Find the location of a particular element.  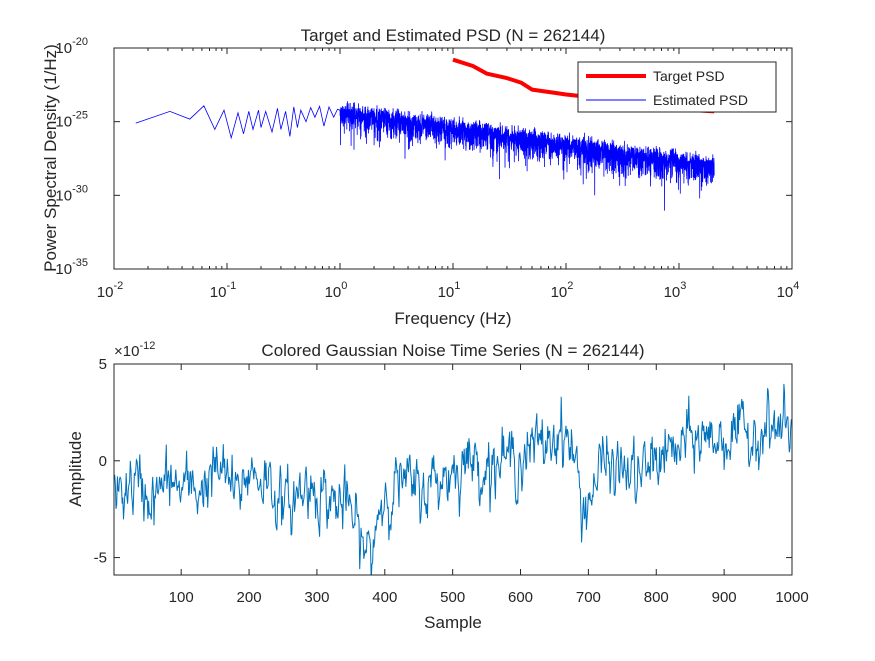

tick-exp: 1 is located at coordinates (457, 286).